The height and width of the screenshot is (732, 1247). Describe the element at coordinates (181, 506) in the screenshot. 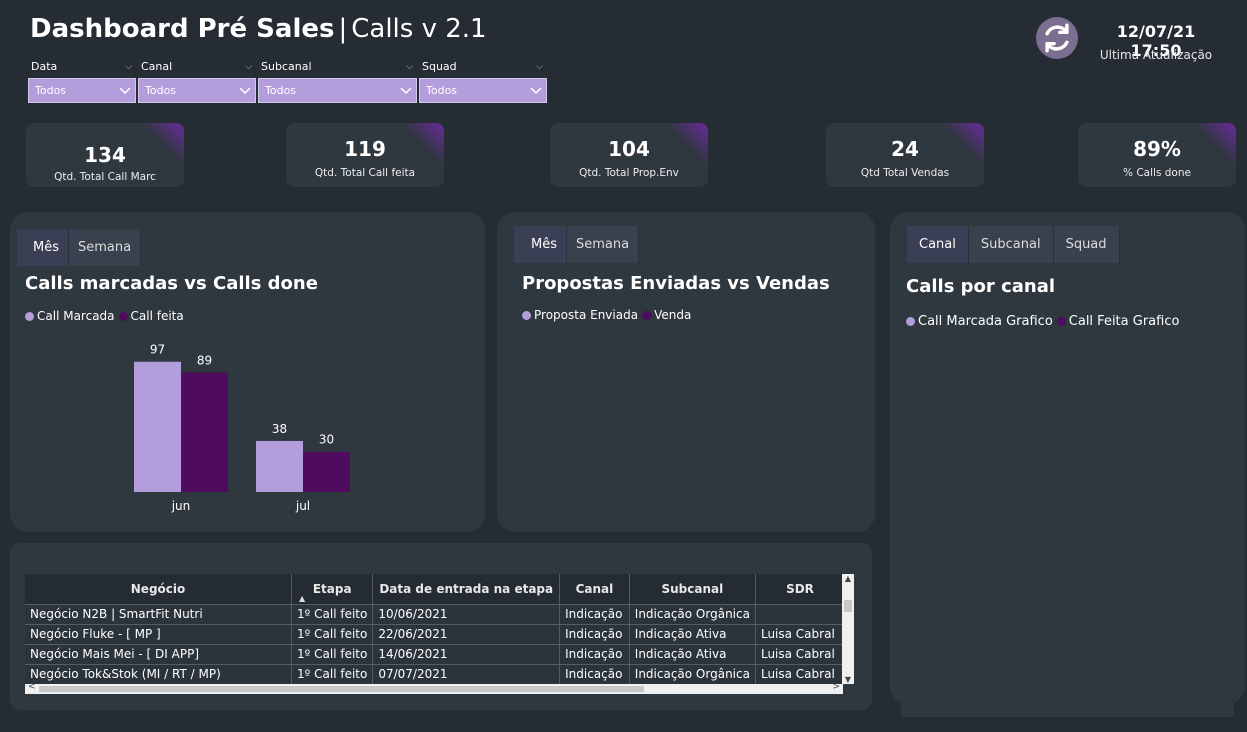

I see `x-tick-label: jun` at that location.